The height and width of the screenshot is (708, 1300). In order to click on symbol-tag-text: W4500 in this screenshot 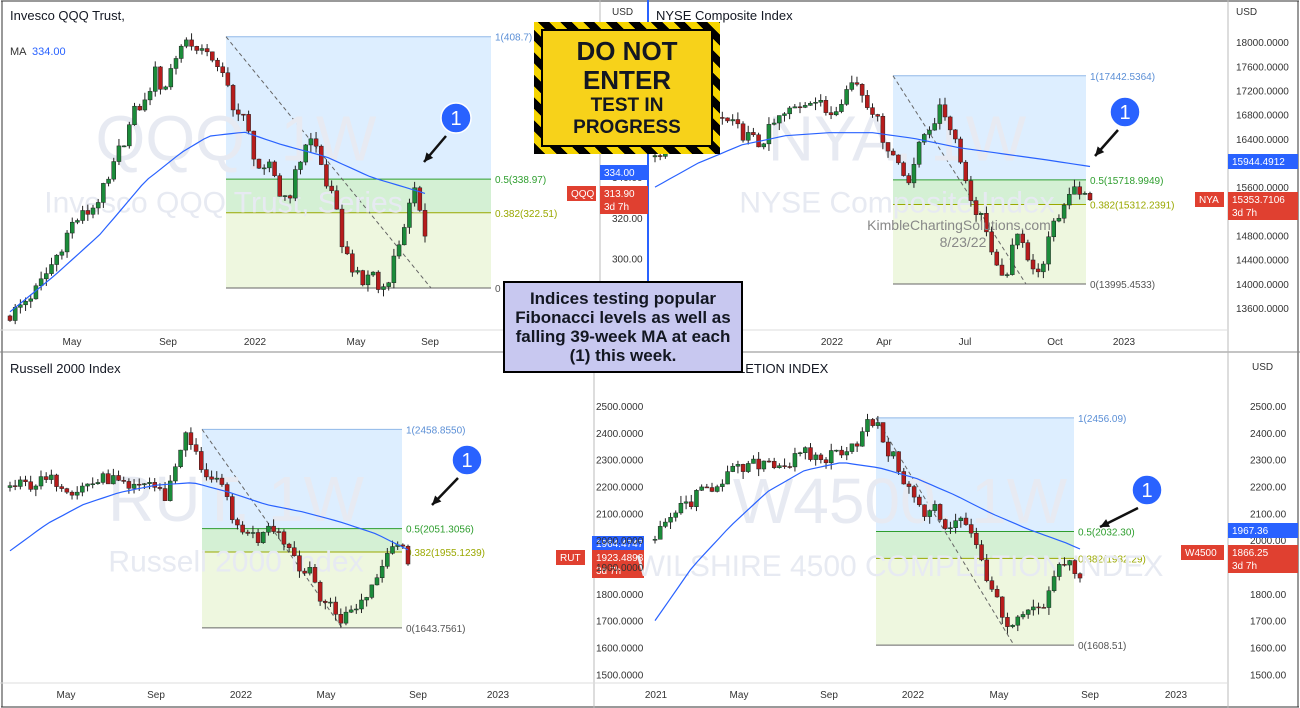, I will do `click(1201, 553)`.